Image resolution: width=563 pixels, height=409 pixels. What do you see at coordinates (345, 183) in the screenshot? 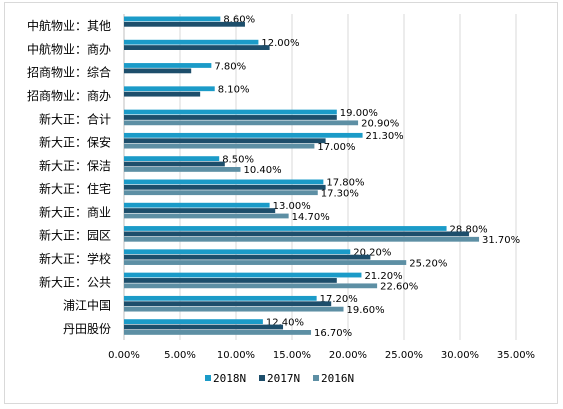
I see `data-label: 17.80%` at bounding box center [345, 183].